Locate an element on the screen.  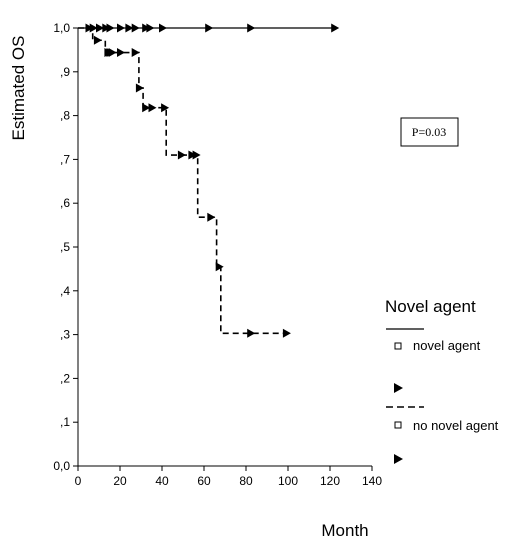
y-tick-label: ,3 is located at coordinates (65, 335).